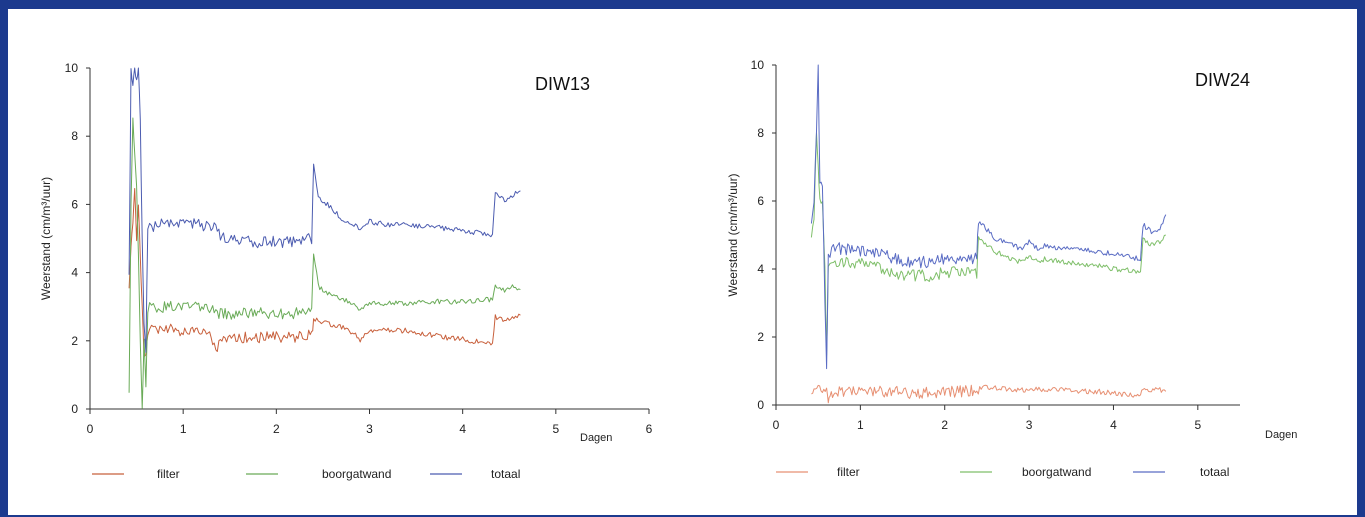 The height and width of the screenshot is (517, 1365). I want to click on series-line-boorgatwand, so click(988, 244).